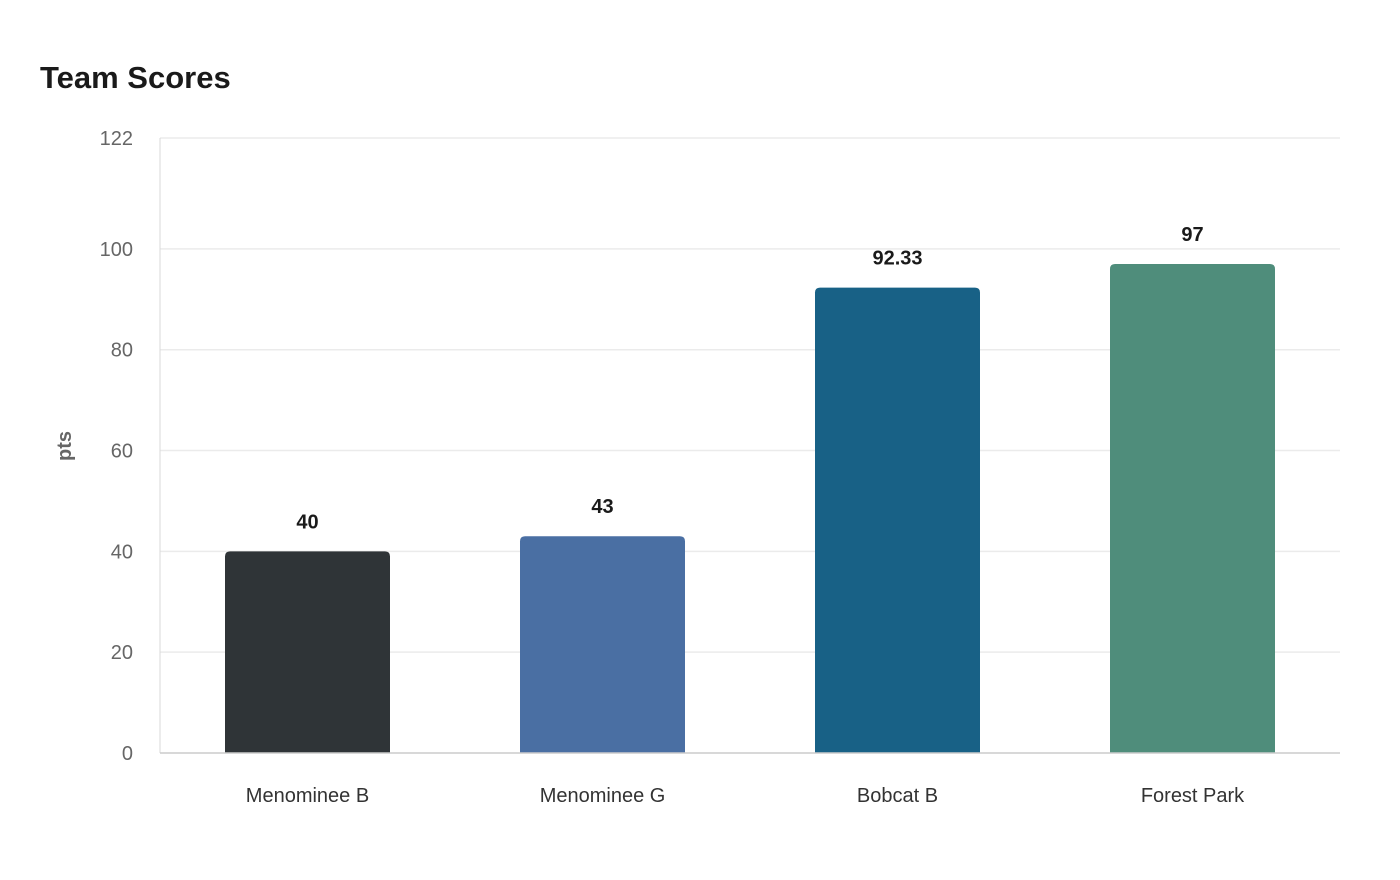 This screenshot has width=1400, height=880. I want to click on y-tick-label: 60, so click(122, 452).